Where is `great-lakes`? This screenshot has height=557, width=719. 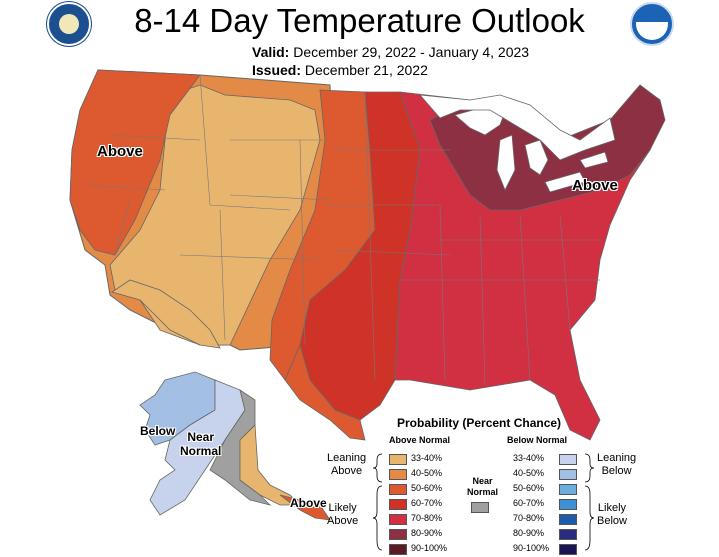
great-lakes is located at coordinates (531, 150).